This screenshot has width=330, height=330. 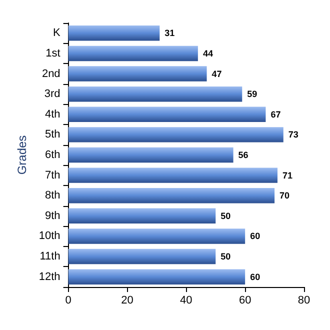 I want to click on data-label: 70, so click(x=285, y=195).